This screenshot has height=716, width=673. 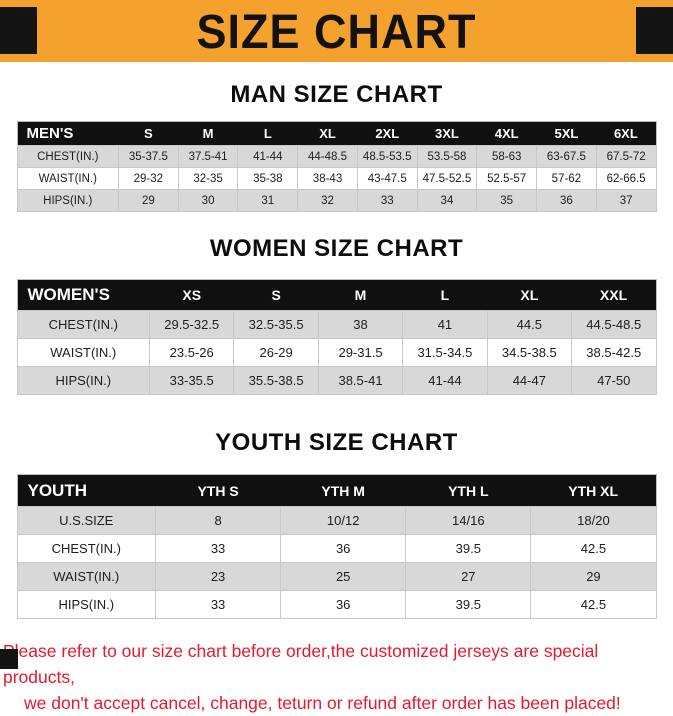 I want to click on table-row: U.S.SIZE 8 10/12 14/16 18/20, so click(x=336, y=520).